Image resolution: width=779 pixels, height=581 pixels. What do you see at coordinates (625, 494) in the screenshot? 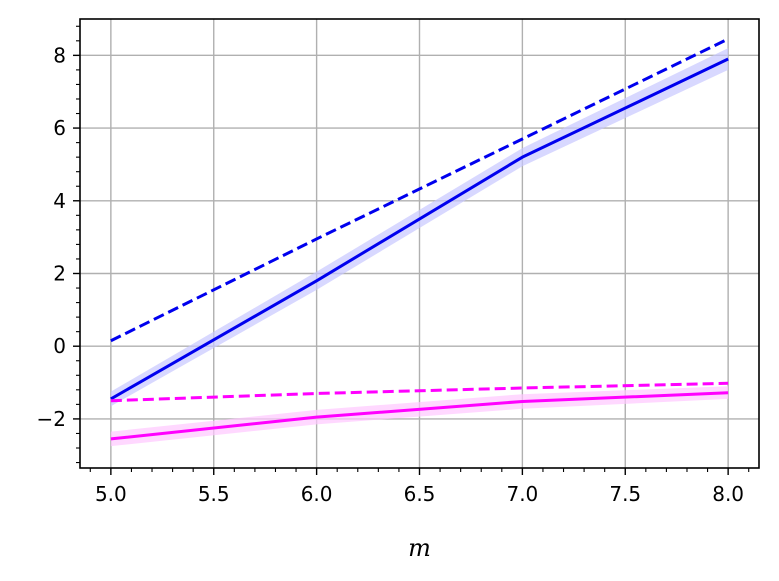
I see `x-tick-label: 7.5` at bounding box center [625, 494].